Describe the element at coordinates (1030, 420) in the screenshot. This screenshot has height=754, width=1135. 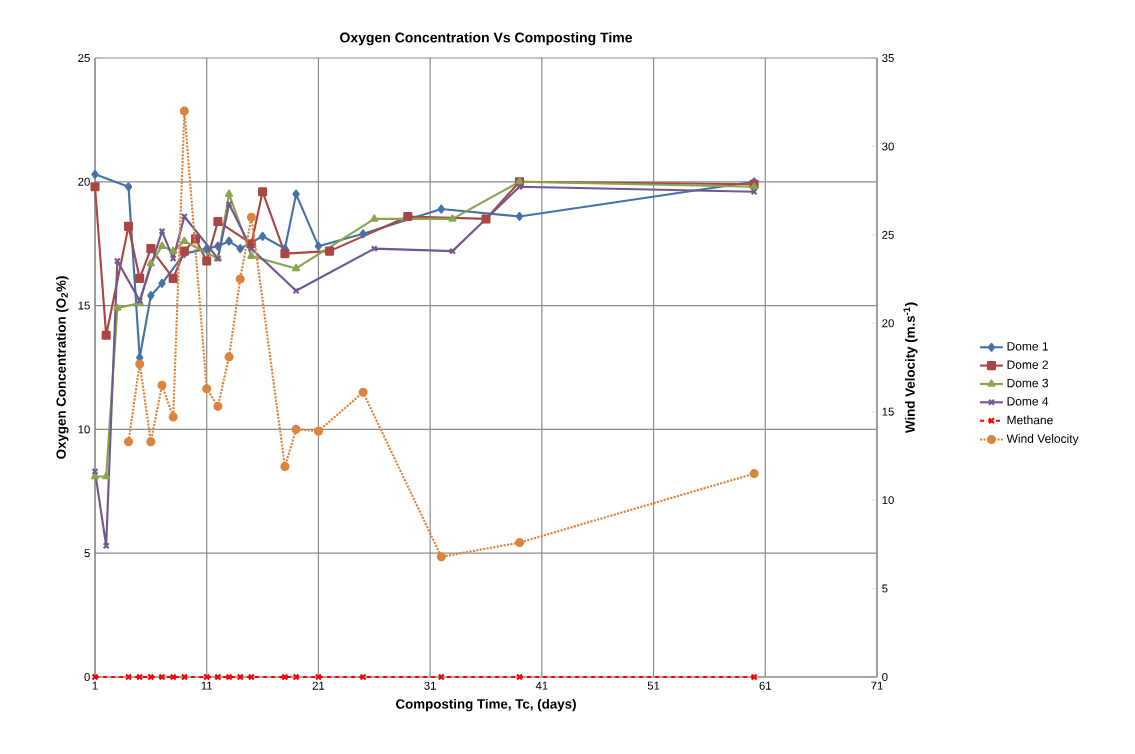
I see `legend-label: Methane` at that location.